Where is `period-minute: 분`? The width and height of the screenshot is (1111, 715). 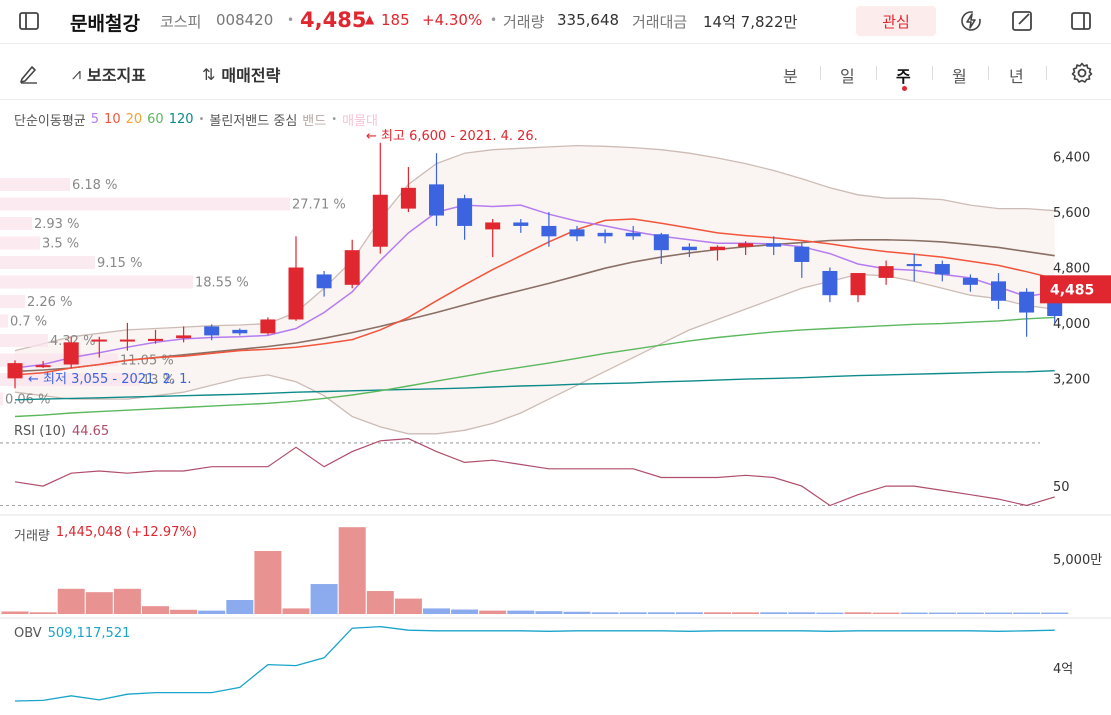
period-minute: 분 is located at coordinates (790, 76).